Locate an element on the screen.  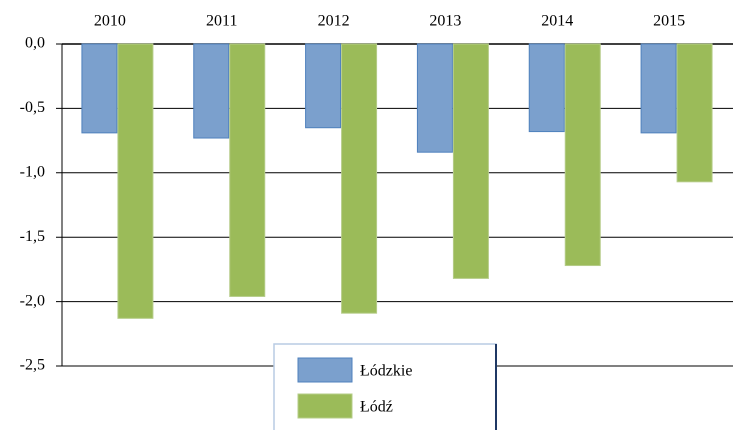
legend-label: Łódź is located at coordinates (376, 407).